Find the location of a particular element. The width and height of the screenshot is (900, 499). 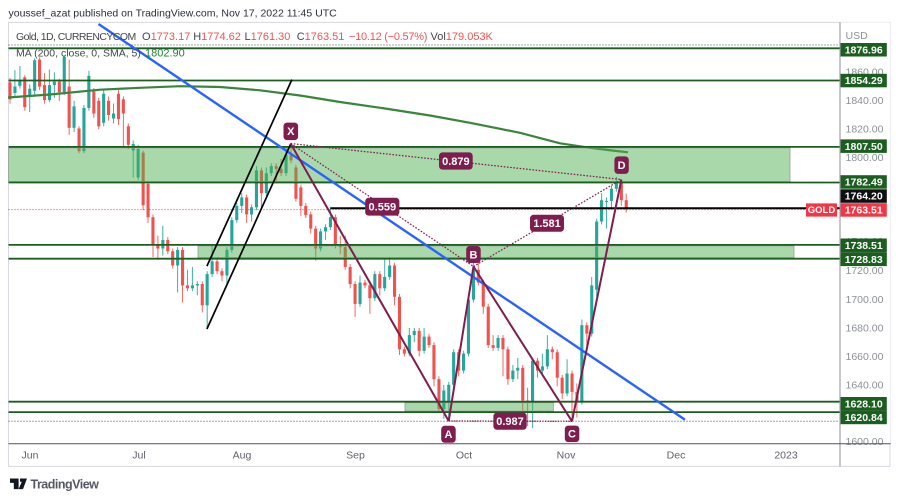

svg-text: GOLD is located at coordinates (822, 210).